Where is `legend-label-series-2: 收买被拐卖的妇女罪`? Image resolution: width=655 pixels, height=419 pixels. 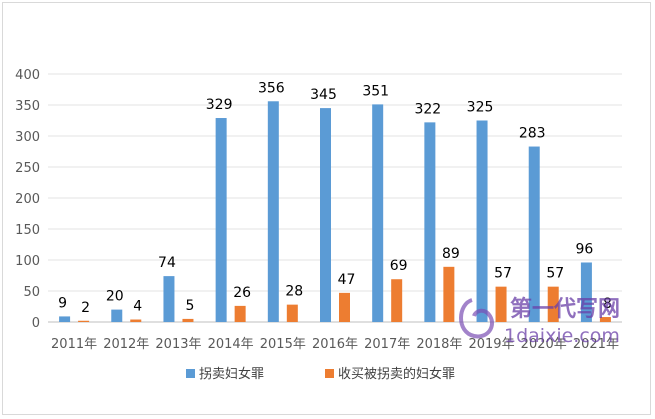
legend-label-series-2: 收买被拐卖的妇女罪 is located at coordinates (396, 374).